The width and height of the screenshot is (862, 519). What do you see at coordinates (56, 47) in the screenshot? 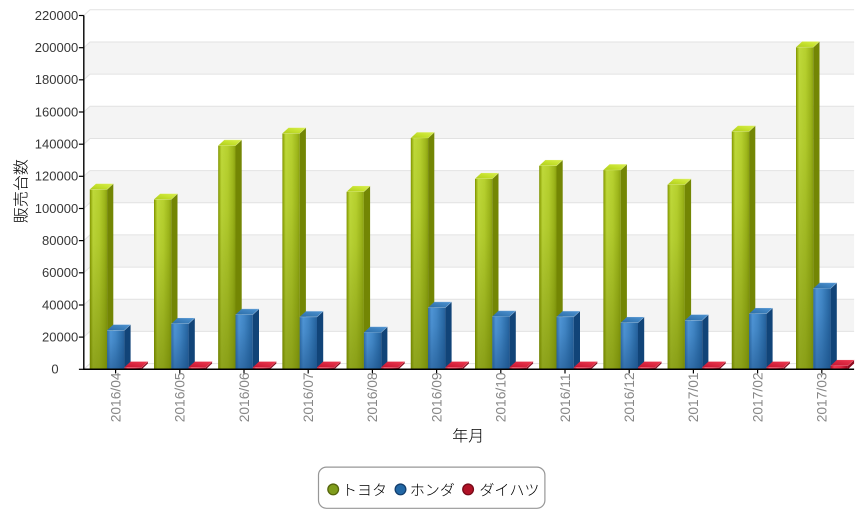
I see `svg-text: 200000` at bounding box center [56, 47].